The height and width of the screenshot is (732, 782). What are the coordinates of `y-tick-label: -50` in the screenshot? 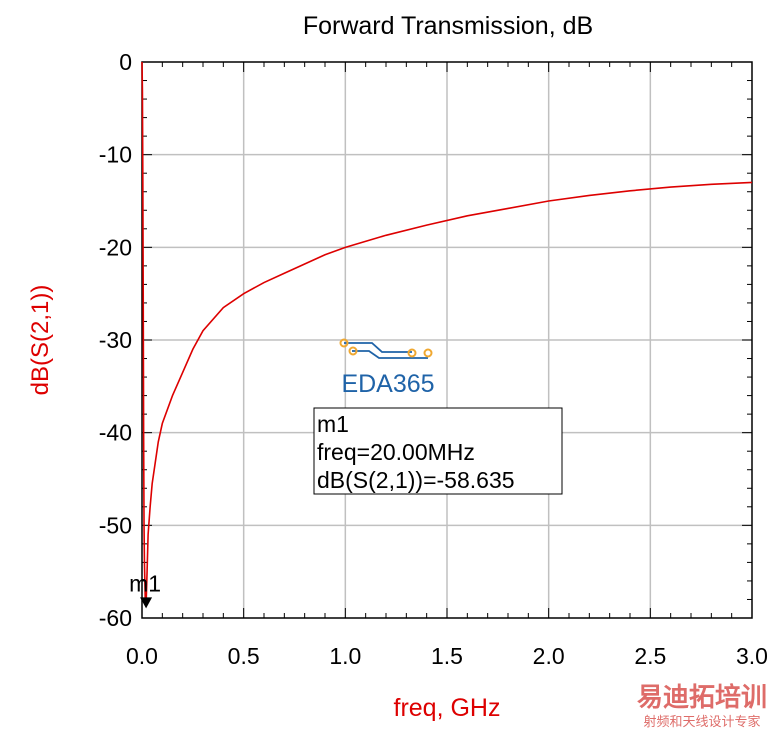 It's located at (115, 525).